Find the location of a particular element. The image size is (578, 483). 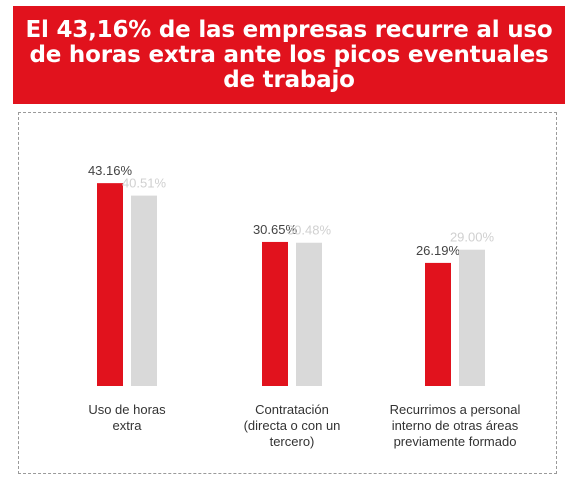

bar-series2-cat1 is located at coordinates (144, 290).